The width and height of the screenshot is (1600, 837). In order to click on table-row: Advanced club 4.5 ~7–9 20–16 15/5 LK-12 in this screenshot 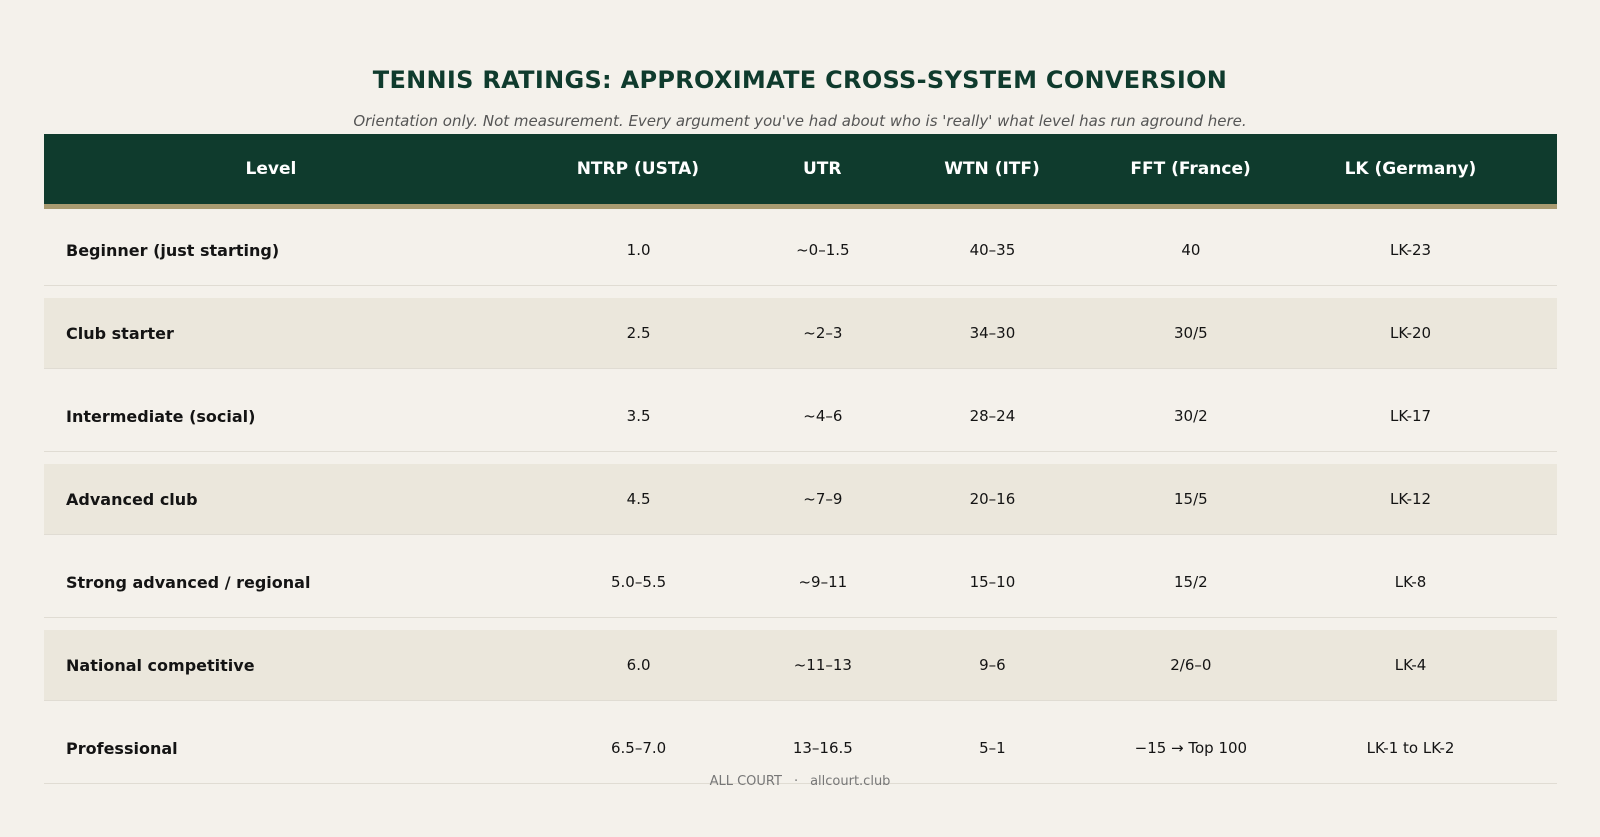, I will do `click(800, 499)`.